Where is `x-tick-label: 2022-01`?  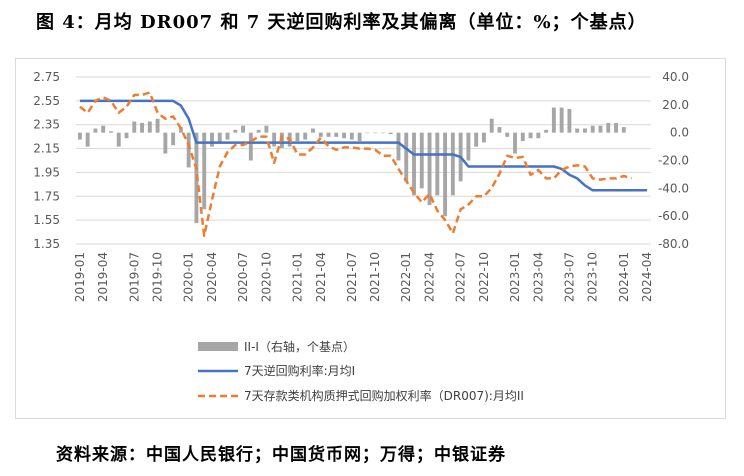
x-tick-label: 2022-01 is located at coordinates (406, 277).